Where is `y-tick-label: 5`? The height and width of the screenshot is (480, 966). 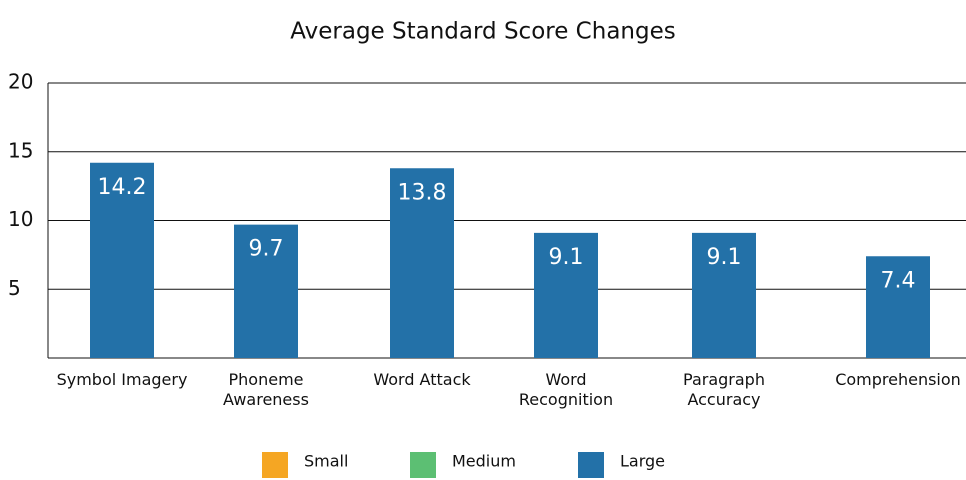
y-tick-label: 5 is located at coordinates (14, 288).